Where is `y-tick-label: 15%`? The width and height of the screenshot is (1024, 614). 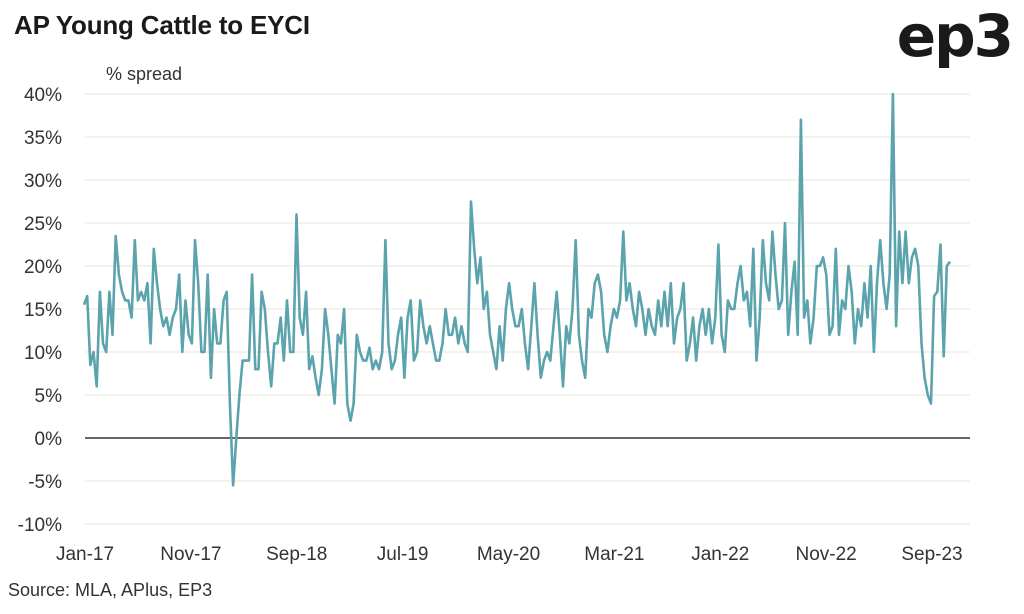 y-tick-label: 15% is located at coordinates (43, 310).